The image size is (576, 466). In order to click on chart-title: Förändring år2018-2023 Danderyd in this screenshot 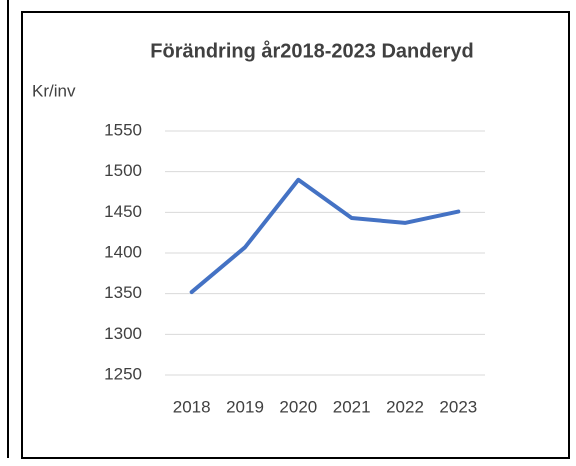, I will do `click(311, 50)`.